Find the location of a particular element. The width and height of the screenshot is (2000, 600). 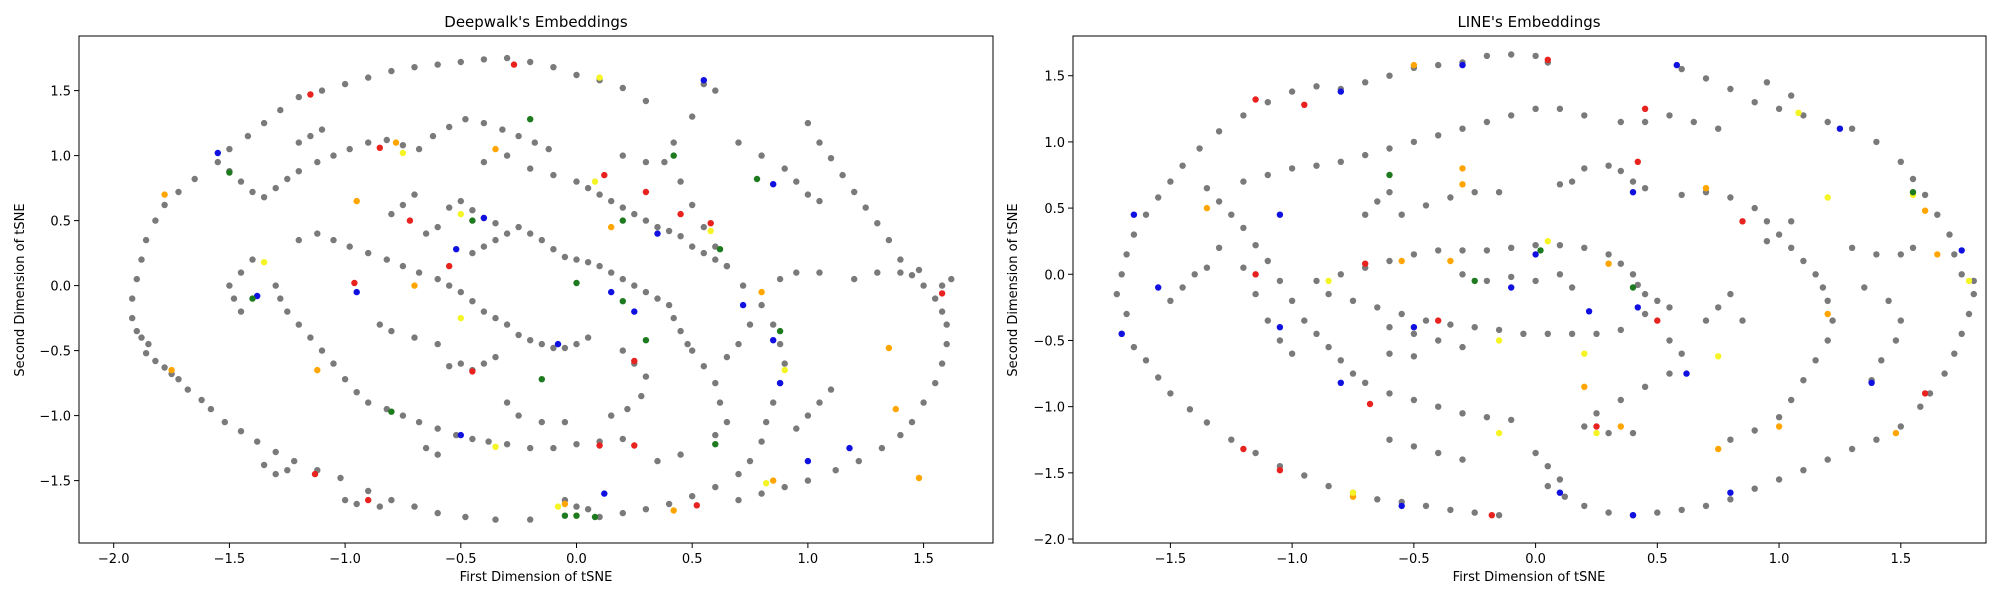

y-tick-label: −1.0 is located at coordinates (1049, 408).